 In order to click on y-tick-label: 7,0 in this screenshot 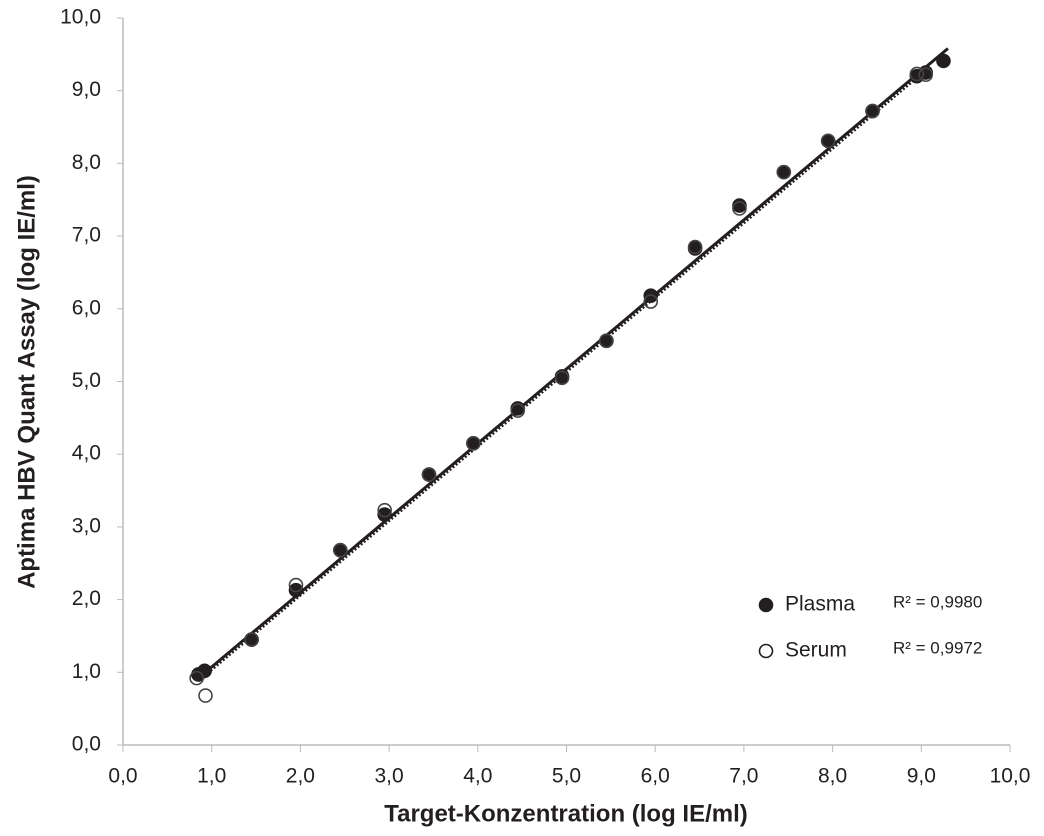, I will do `click(86, 235)`.